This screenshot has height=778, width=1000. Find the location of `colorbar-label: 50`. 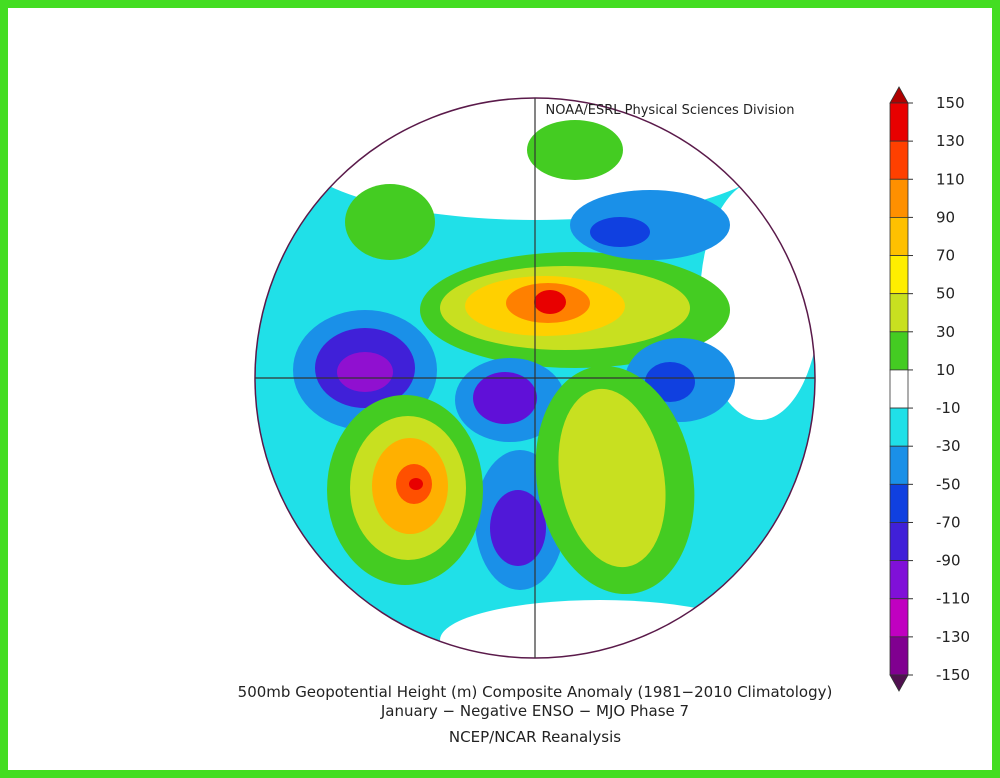

colorbar-label: 50 is located at coordinates (945, 294).